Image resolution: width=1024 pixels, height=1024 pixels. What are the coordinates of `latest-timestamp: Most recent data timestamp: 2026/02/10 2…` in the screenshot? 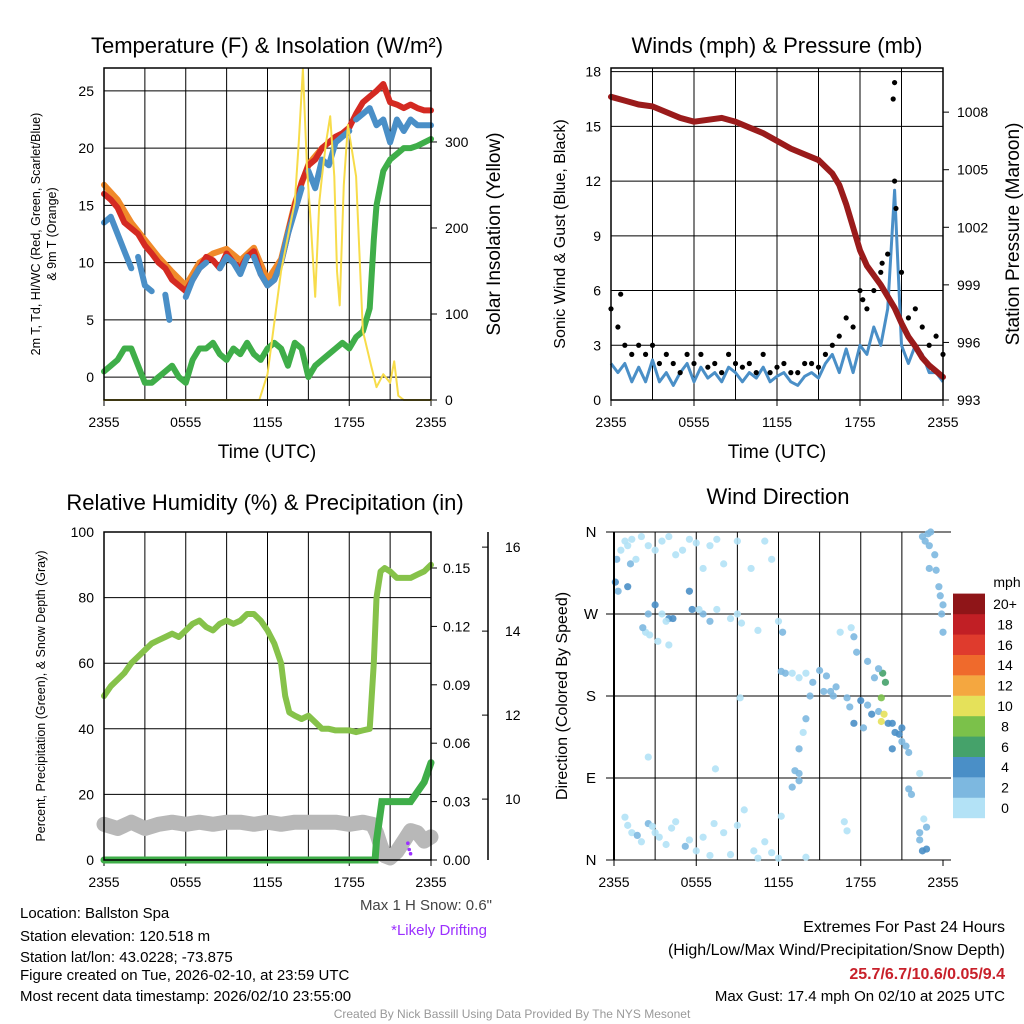 It's located at (186, 996).